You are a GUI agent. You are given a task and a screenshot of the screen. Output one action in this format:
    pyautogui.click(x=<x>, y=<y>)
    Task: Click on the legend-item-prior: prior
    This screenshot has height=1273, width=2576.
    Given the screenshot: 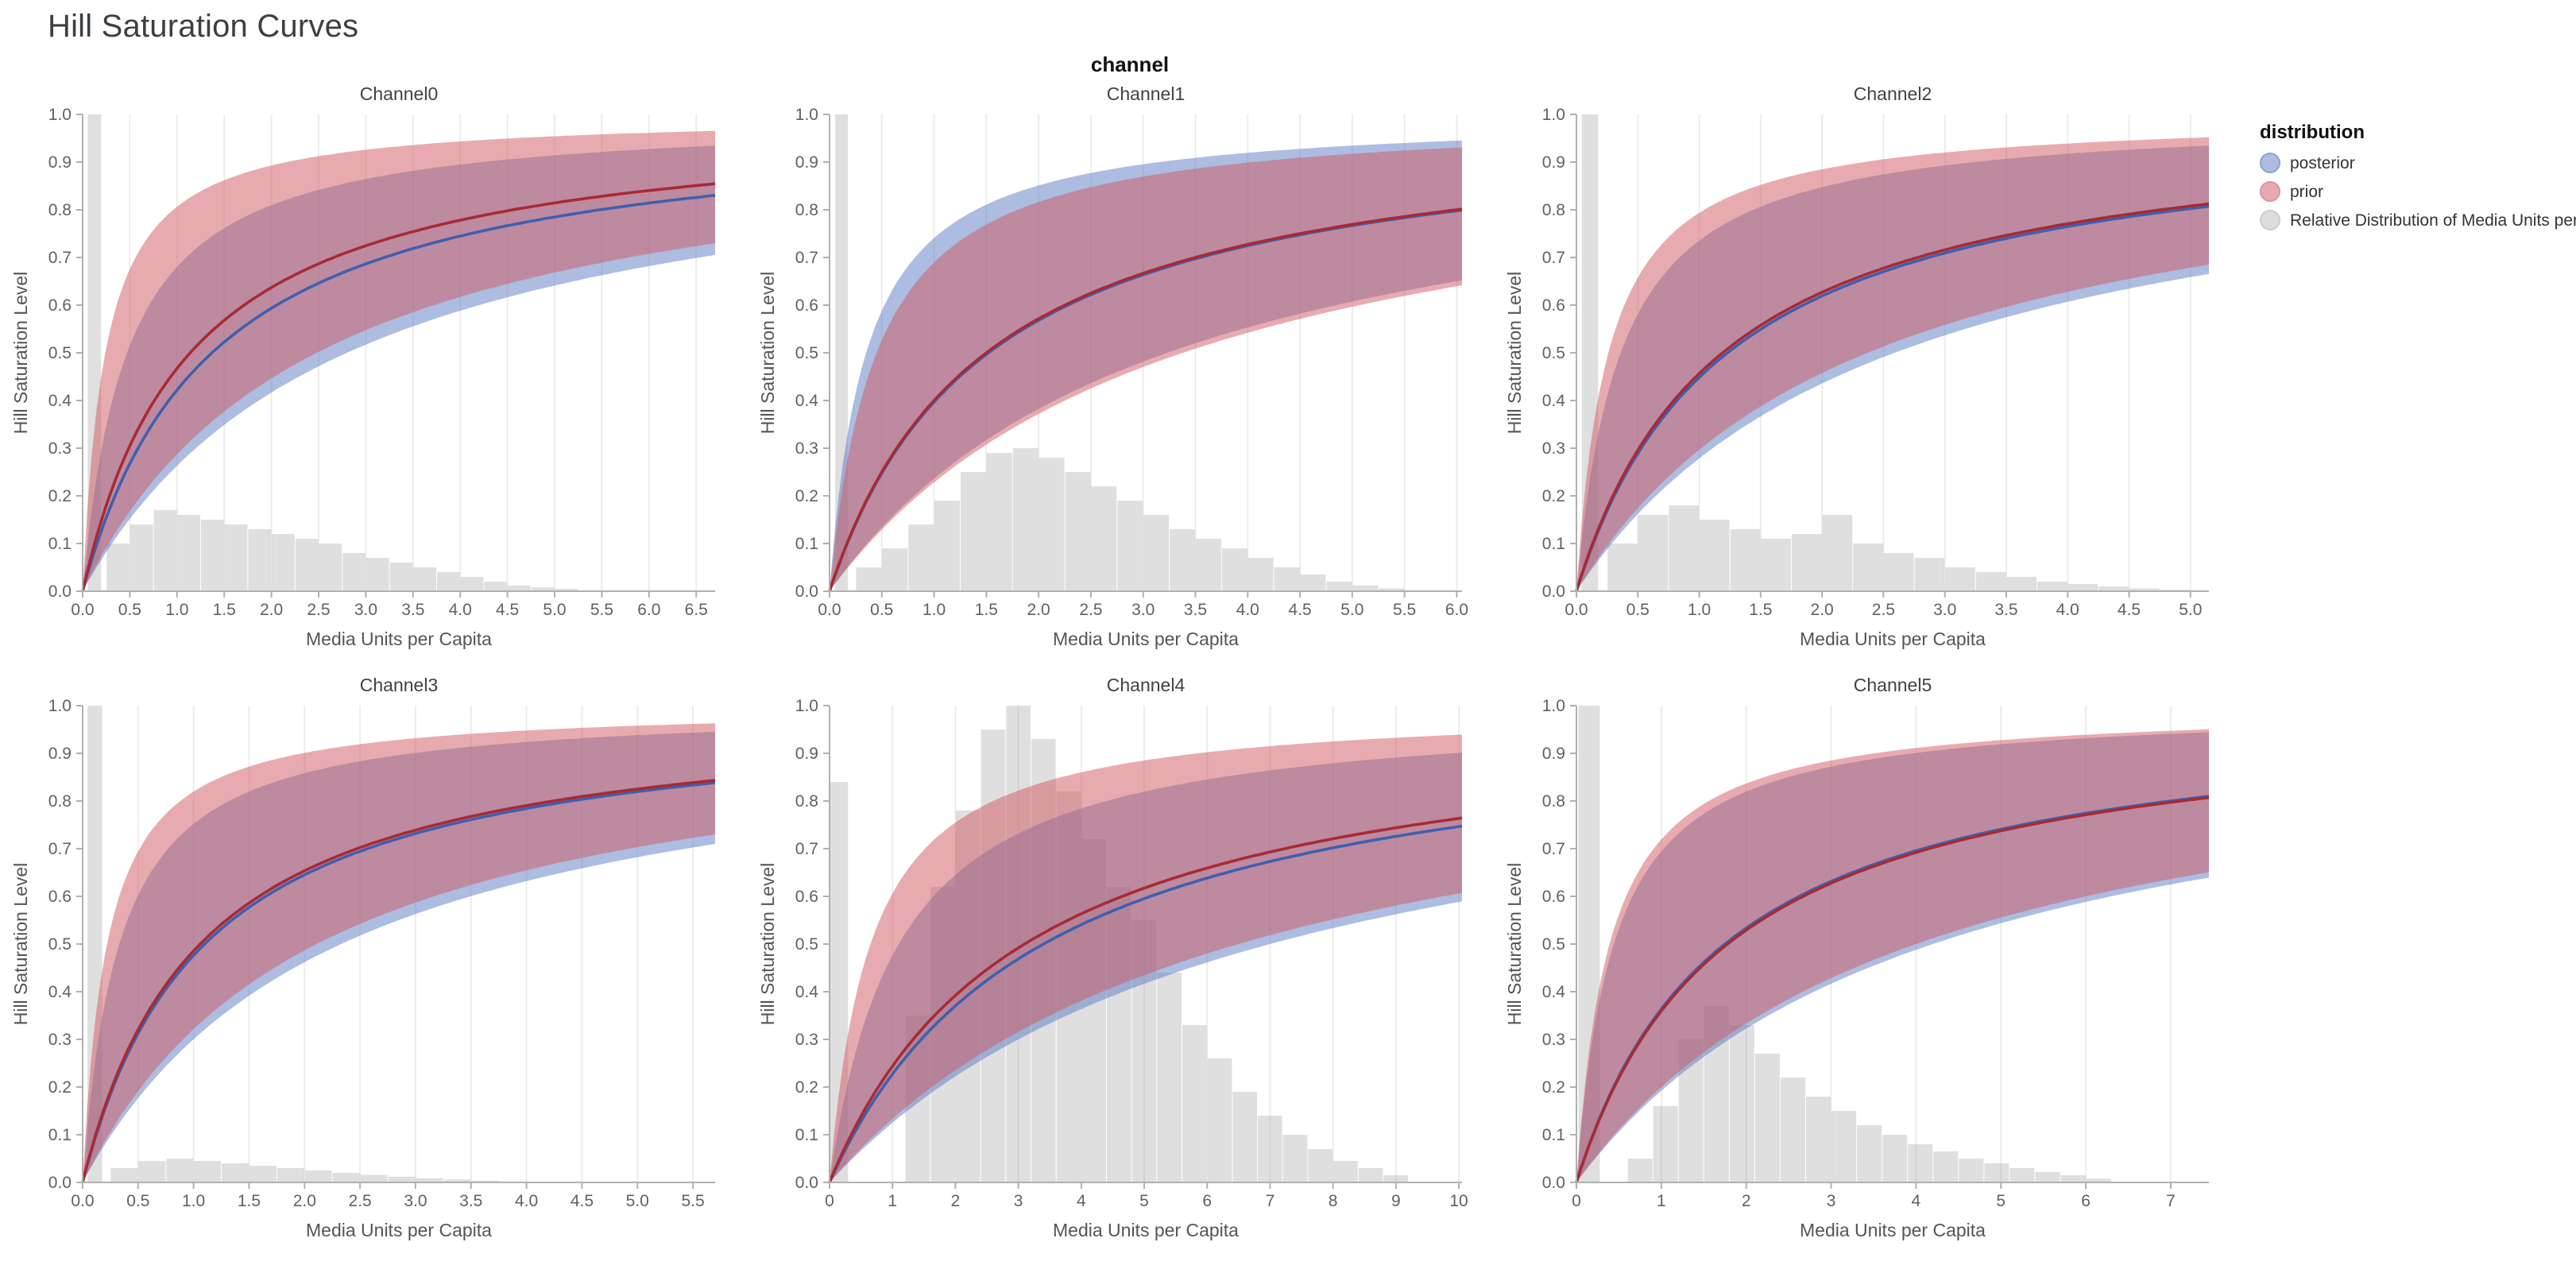 What is the action you would take?
    pyautogui.click(x=2418, y=192)
    